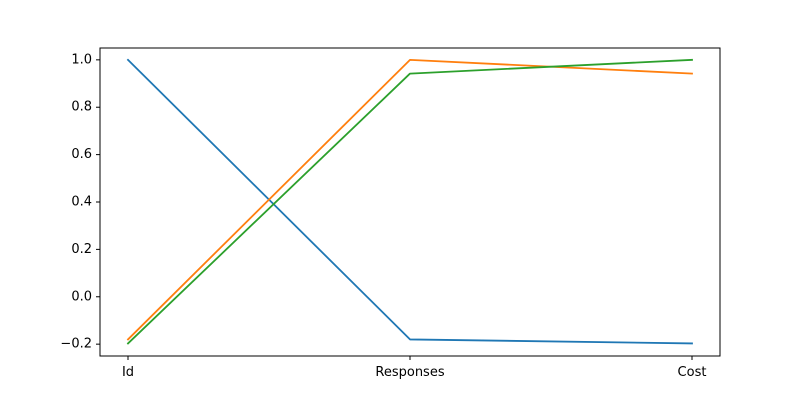 The height and width of the screenshot is (400, 800). I want to click on x-tick-label: Responses, so click(409, 372).